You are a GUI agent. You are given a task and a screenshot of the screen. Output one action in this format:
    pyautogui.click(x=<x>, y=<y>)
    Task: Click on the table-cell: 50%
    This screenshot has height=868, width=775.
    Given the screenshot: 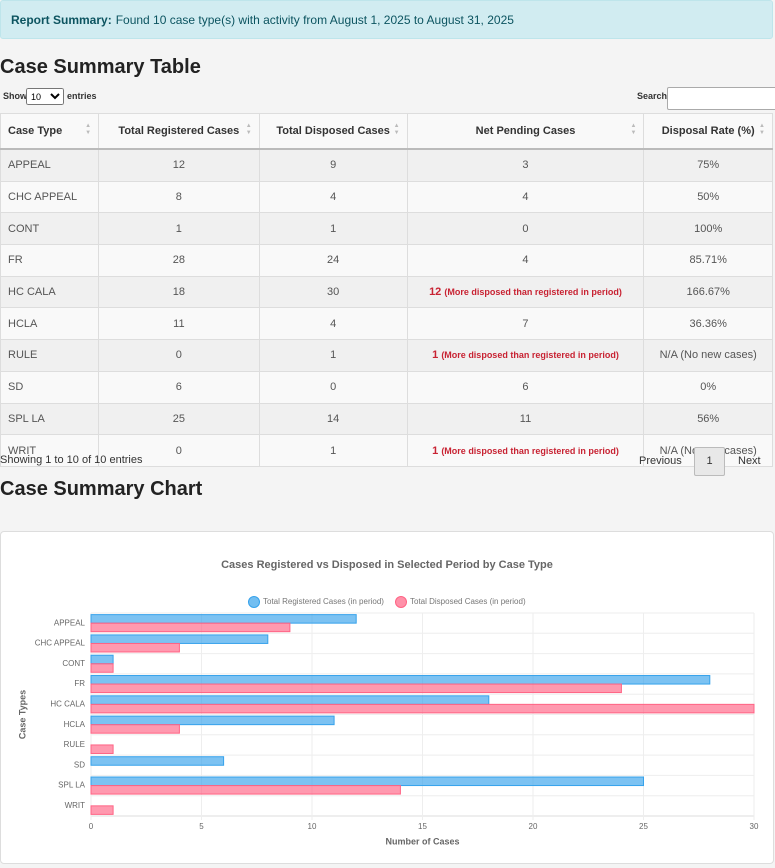 What is the action you would take?
    pyautogui.click(x=708, y=197)
    